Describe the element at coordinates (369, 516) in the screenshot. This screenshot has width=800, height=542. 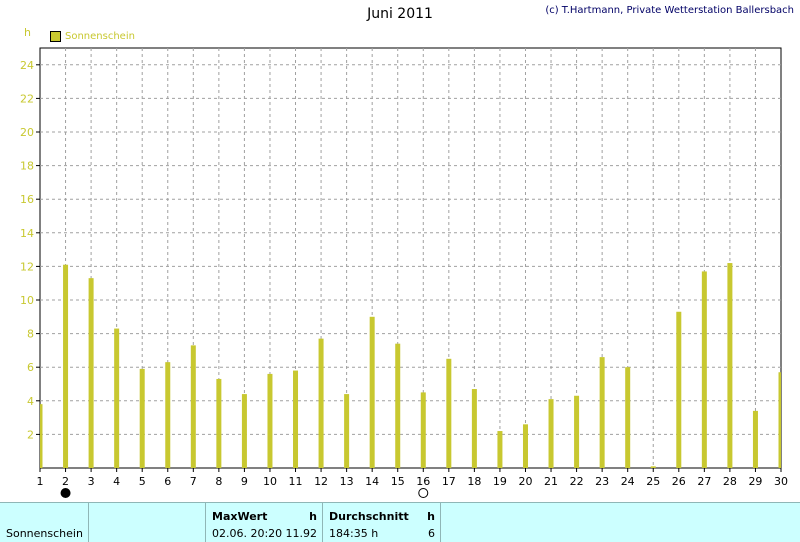
I see `avg-header: Durchschnitt` at that location.